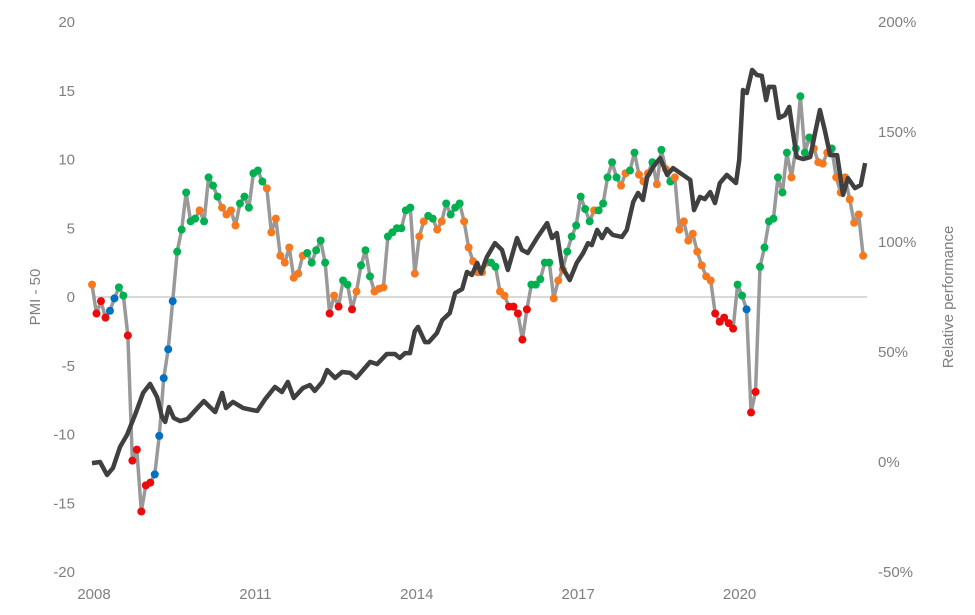  What do you see at coordinates (416, 594) in the screenshot?
I see `x-axis-ticks: 2008 2011 2014 2017 2020` at bounding box center [416, 594].